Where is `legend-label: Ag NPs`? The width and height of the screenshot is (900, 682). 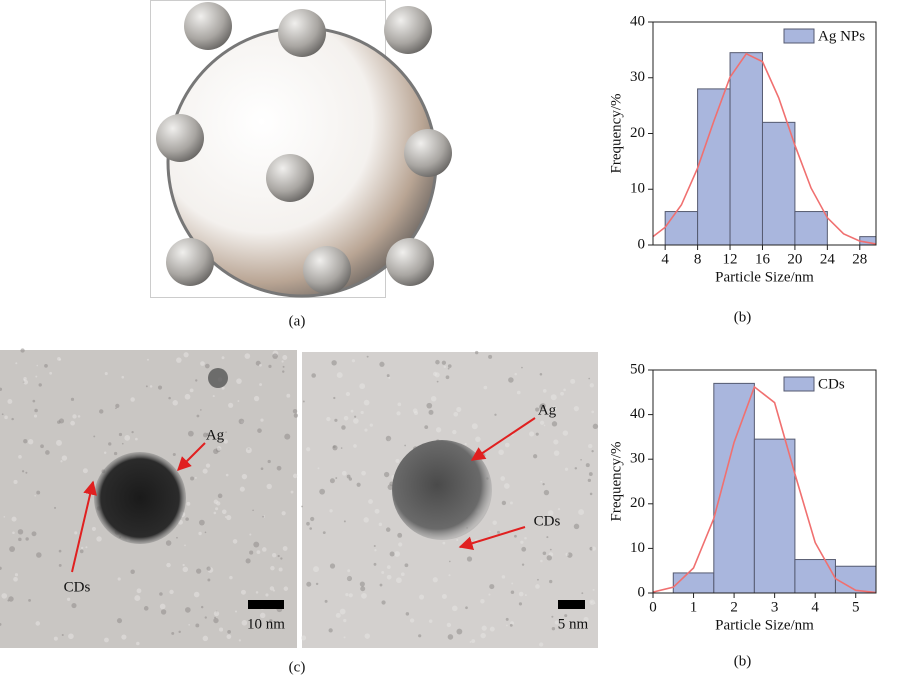 legend-label: Ag NPs is located at coordinates (841, 36).